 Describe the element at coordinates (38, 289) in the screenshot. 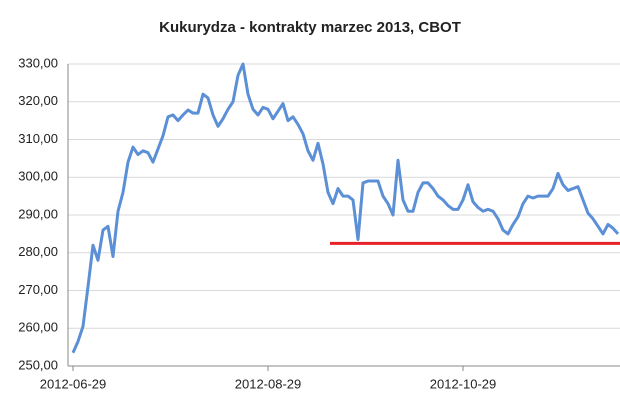

I see `y-tick-label: 270,00` at that location.